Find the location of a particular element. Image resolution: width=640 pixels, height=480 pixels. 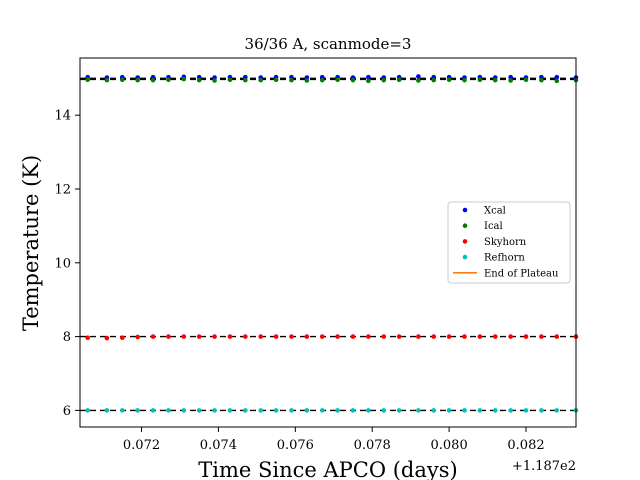

legend: Xcal Ical Skyhorn Refhorn End of Plateau is located at coordinates (509, 242).